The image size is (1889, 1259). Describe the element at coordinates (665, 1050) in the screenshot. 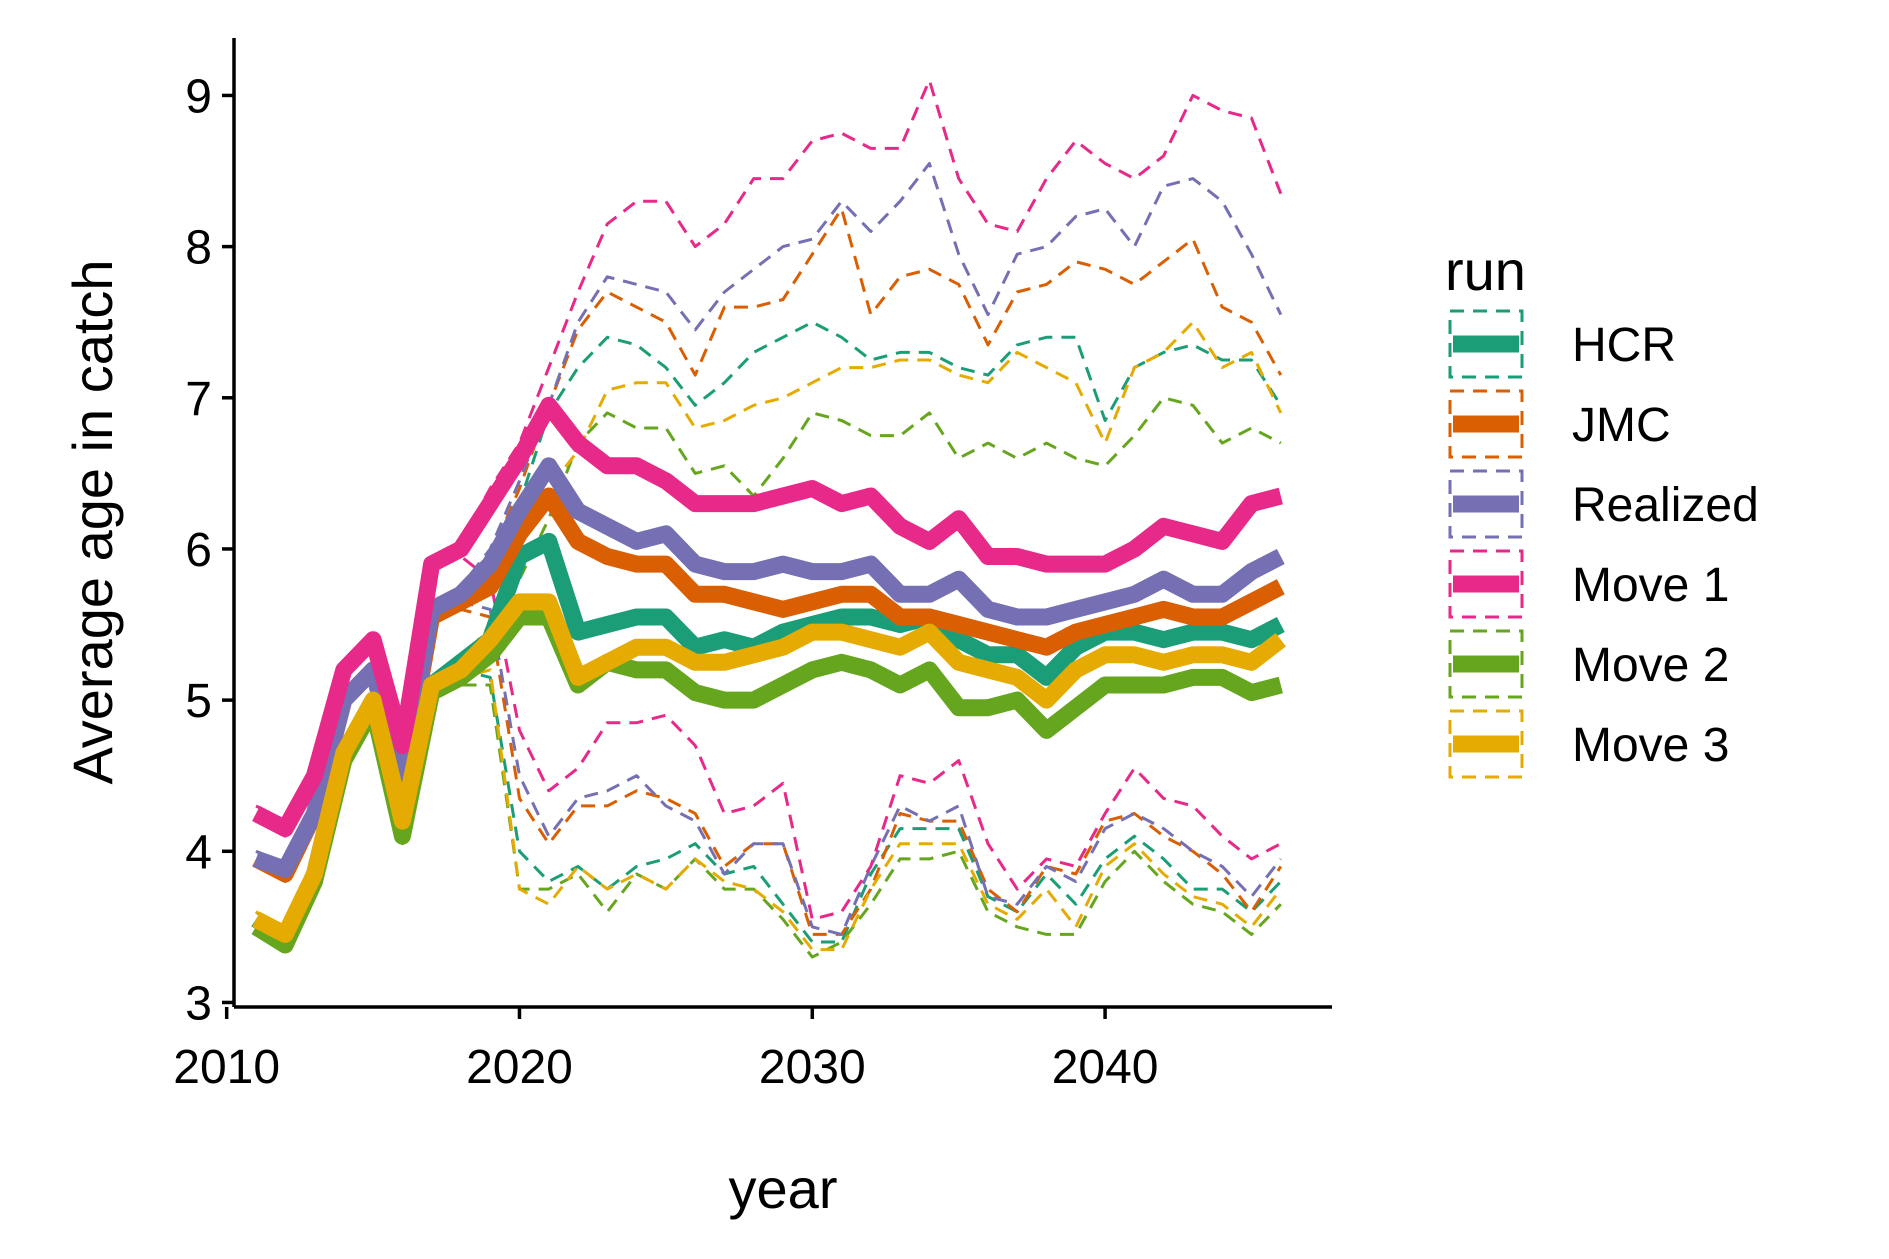

I see `x-ticks: 2010 2020 2030 2040` at that location.